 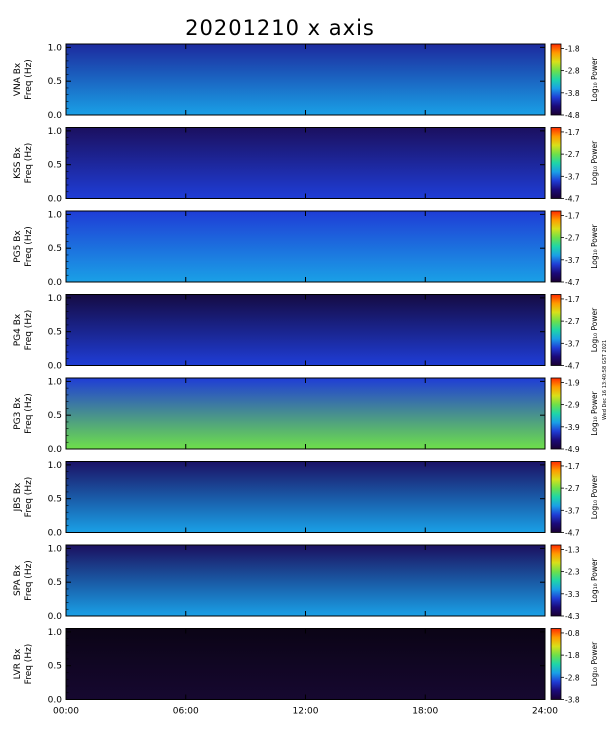 What do you see at coordinates (425, 712) in the screenshot?
I see `x-tick-label: 18:00` at bounding box center [425, 712].